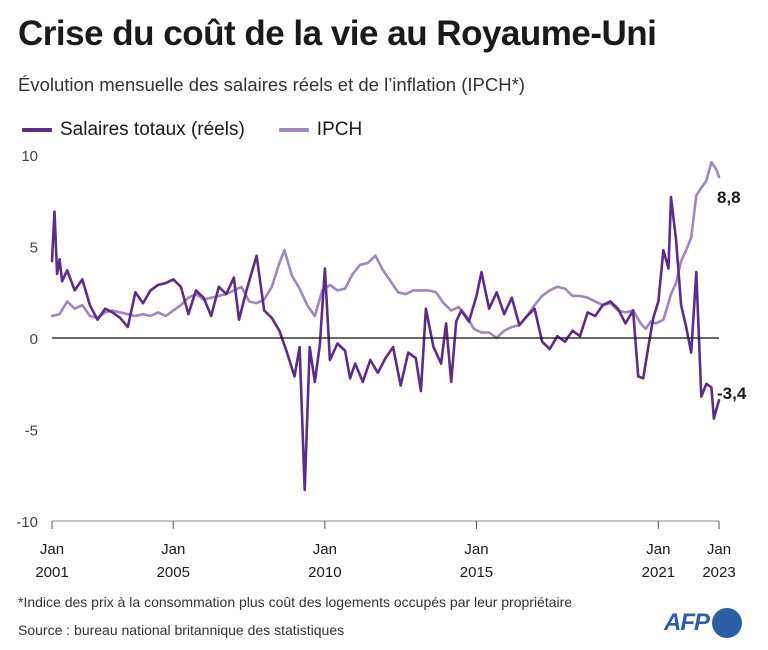 This screenshot has height=650, width=768. Describe the element at coordinates (727, 623) in the screenshot. I see `afp-logo-dot` at that location.